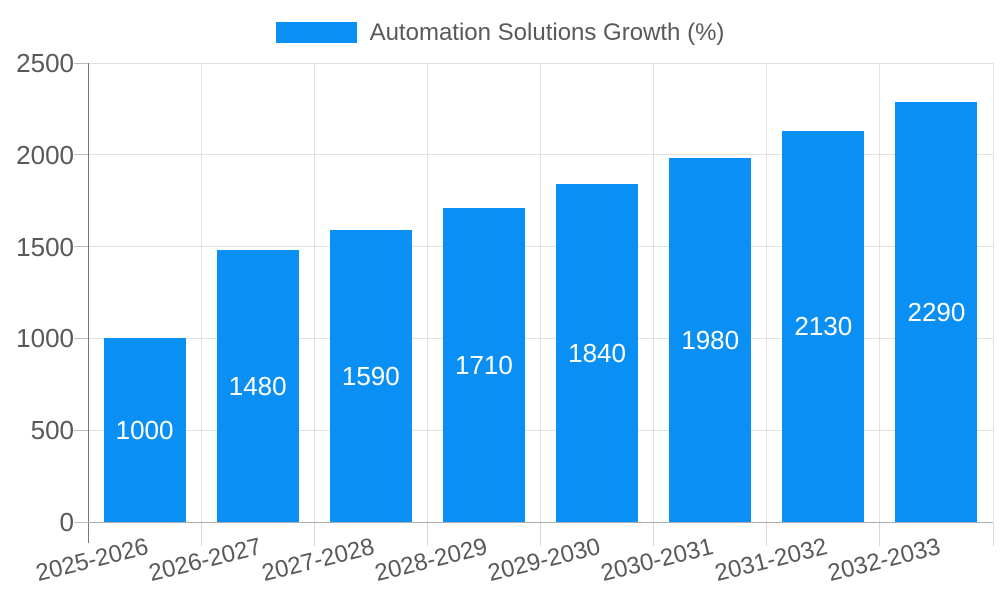 The width and height of the screenshot is (1000, 600). I want to click on x-tick-label: 2025-2026, so click(91, 560).